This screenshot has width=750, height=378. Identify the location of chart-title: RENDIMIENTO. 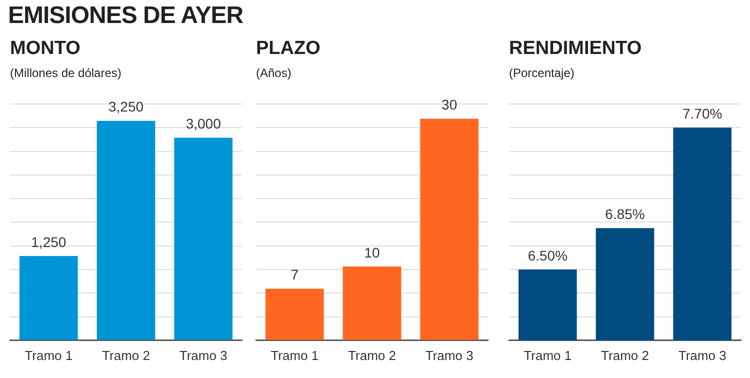
(576, 49).